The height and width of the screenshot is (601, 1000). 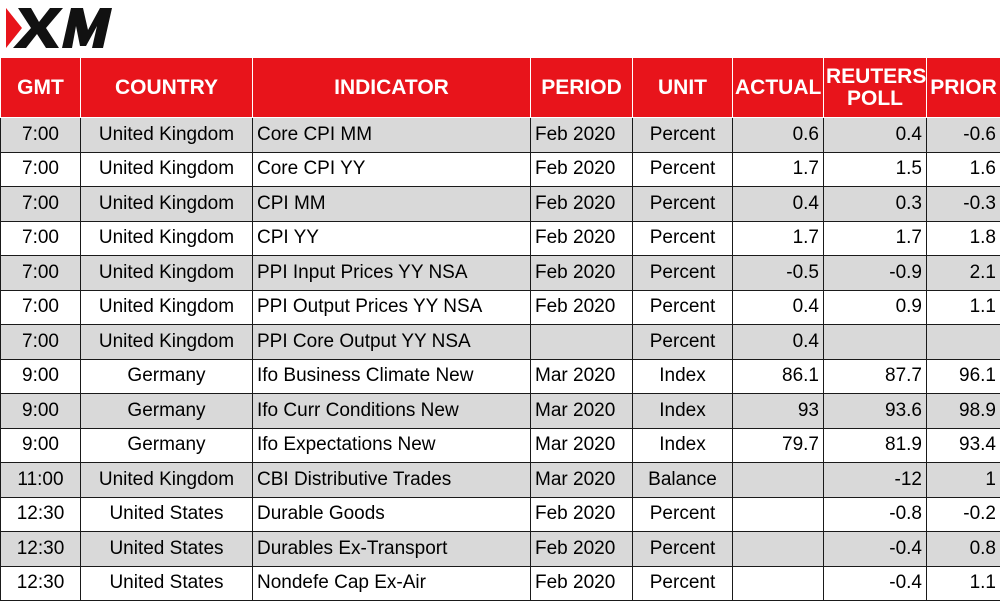 What do you see at coordinates (683, 88) in the screenshot?
I see `header-unit: UNIT` at bounding box center [683, 88].